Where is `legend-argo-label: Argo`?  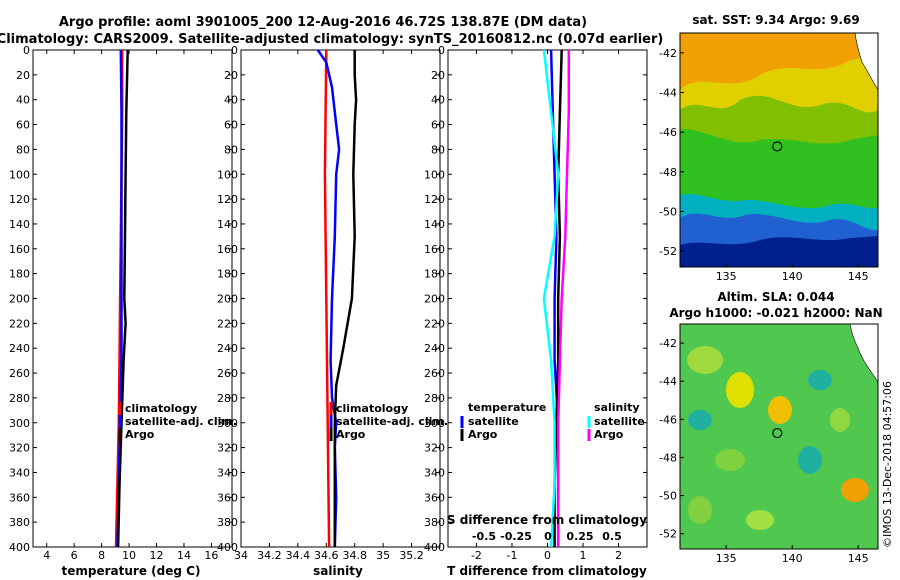
legend-argo-label: Argo is located at coordinates (140, 434).